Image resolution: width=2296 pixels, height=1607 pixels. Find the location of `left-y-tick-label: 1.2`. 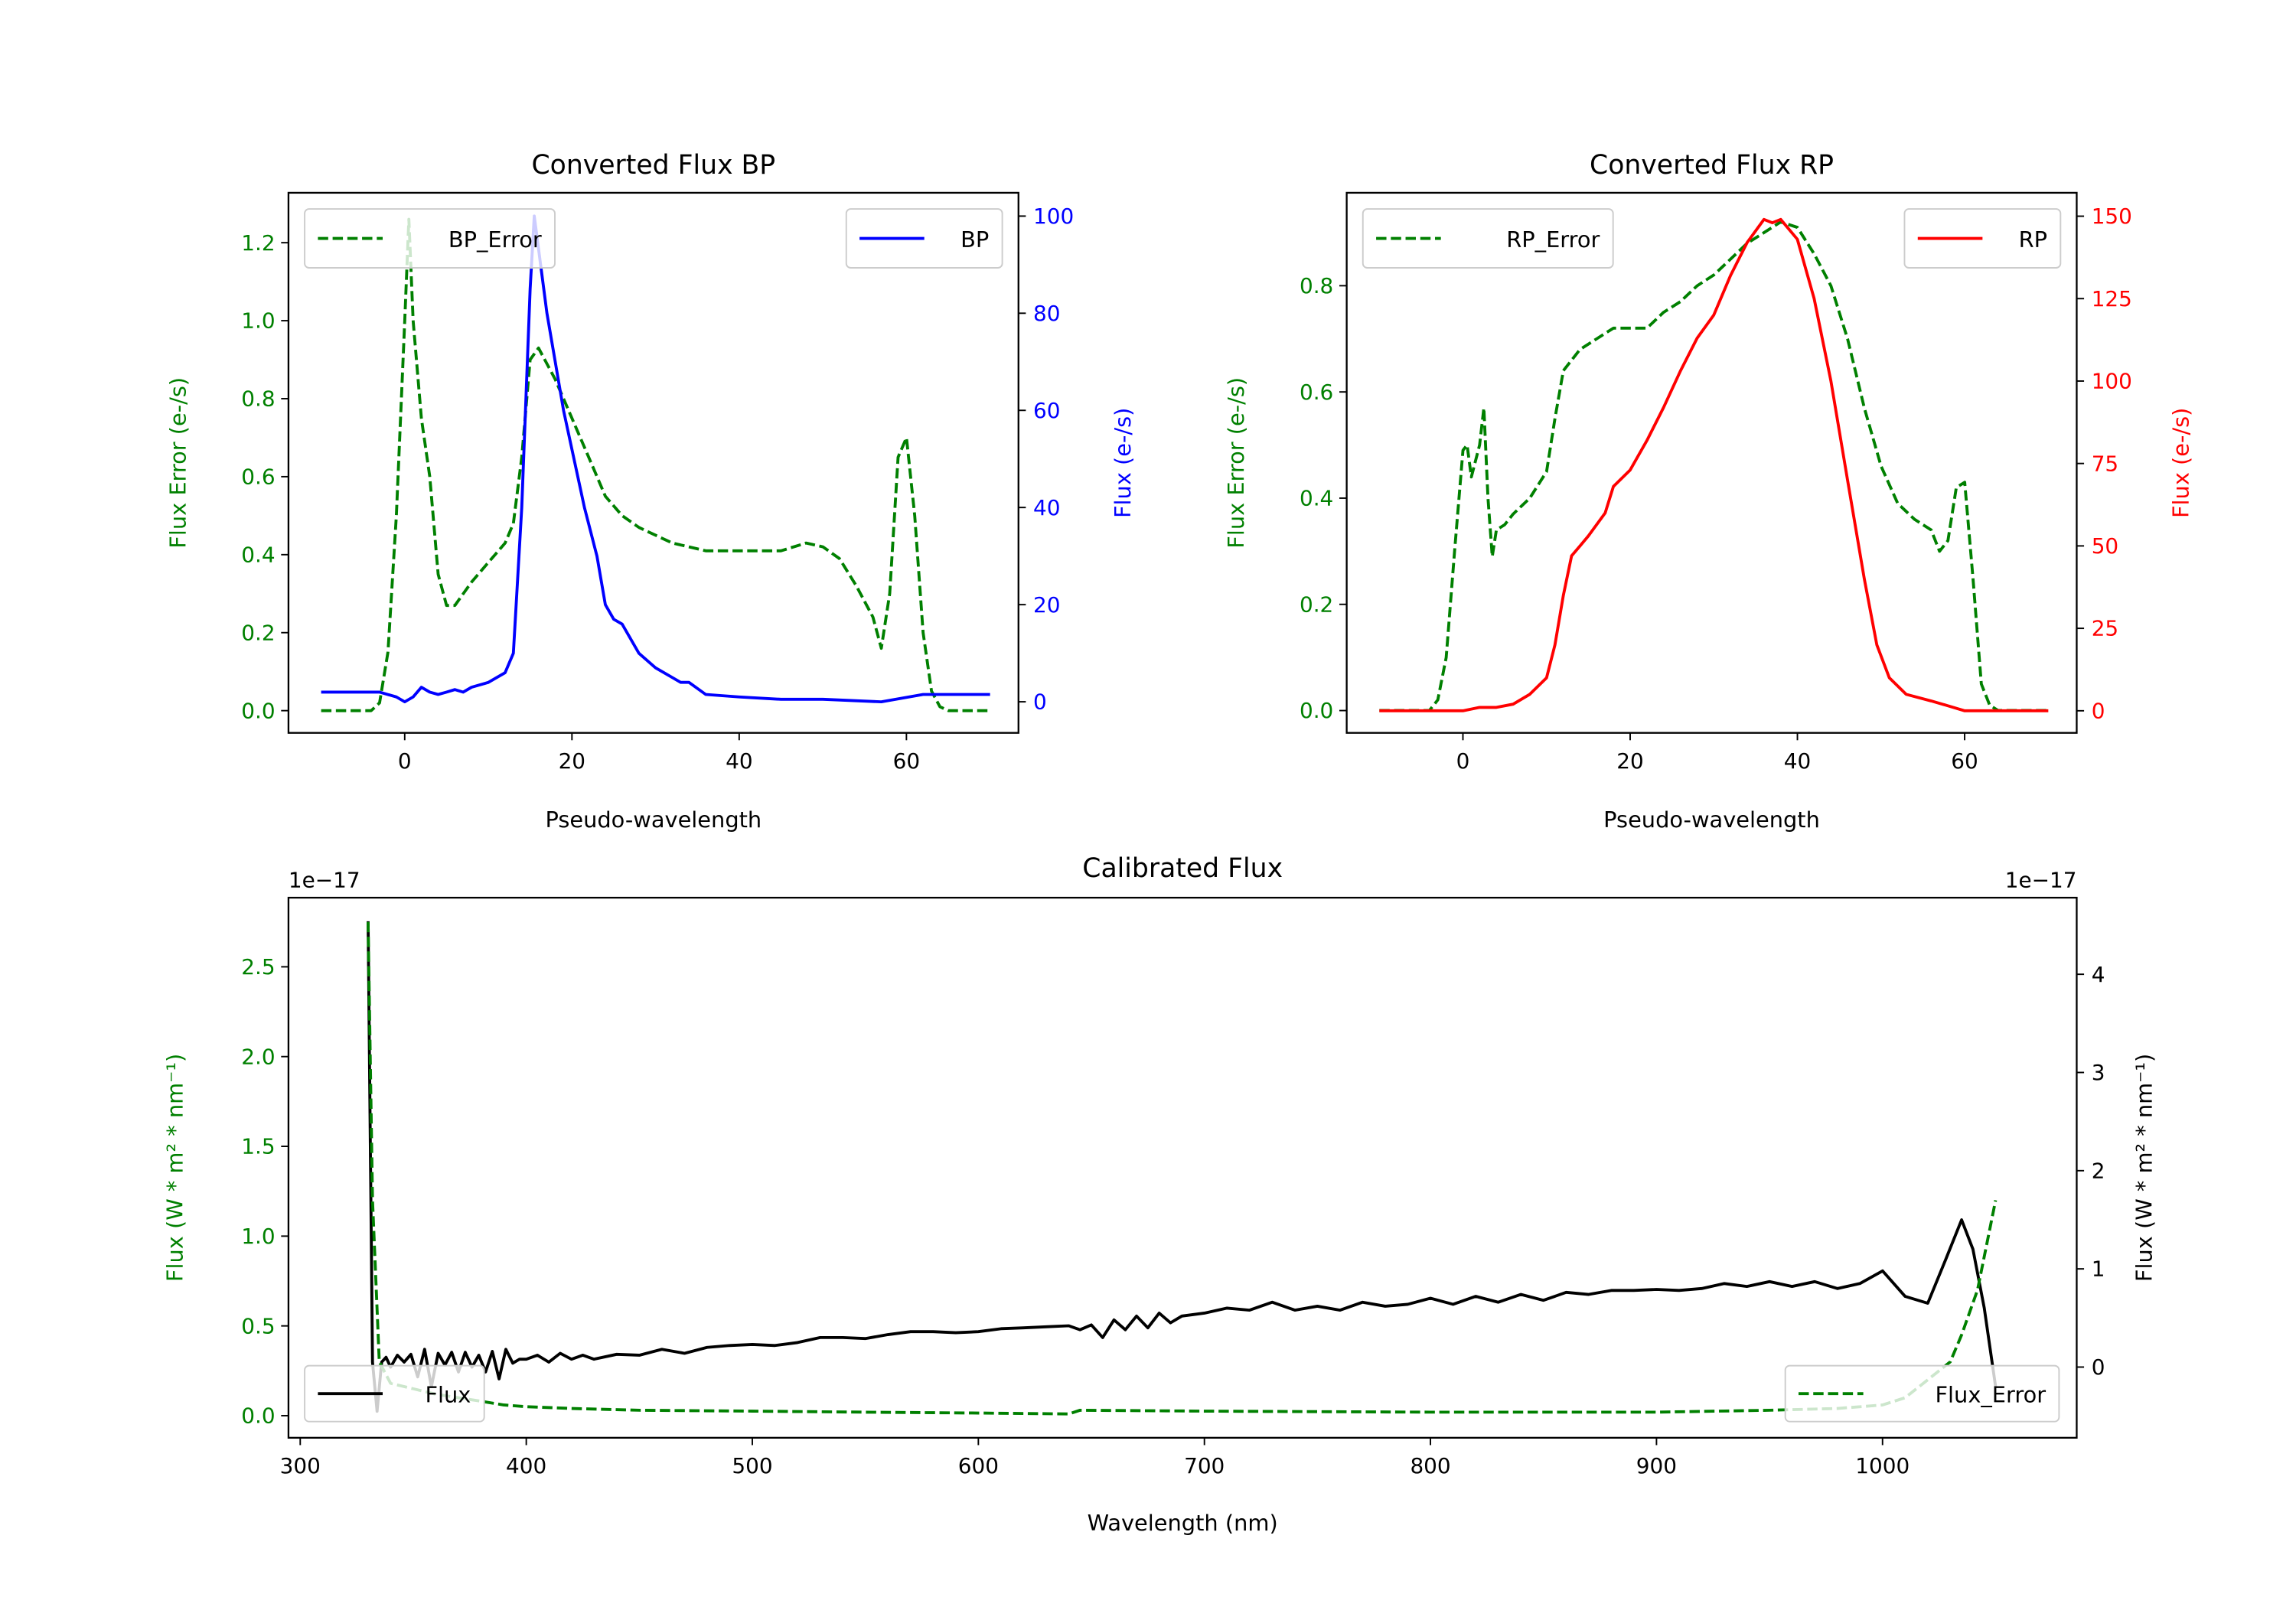

left-y-tick-label: 1.2 is located at coordinates (258, 243).